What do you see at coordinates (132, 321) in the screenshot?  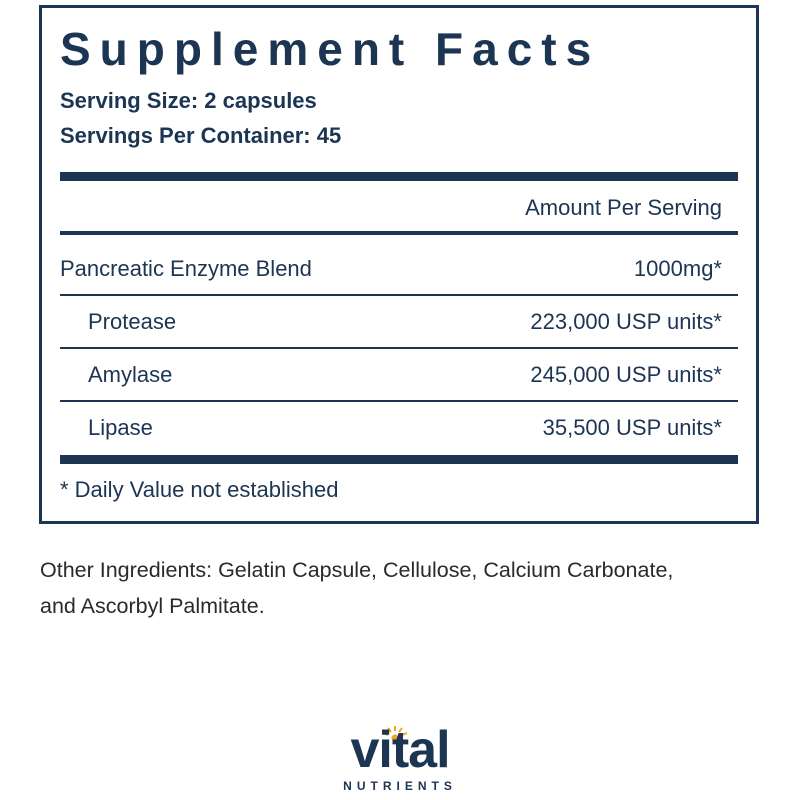 I see `ingredient: Protease` at bounding box center [132, 321].